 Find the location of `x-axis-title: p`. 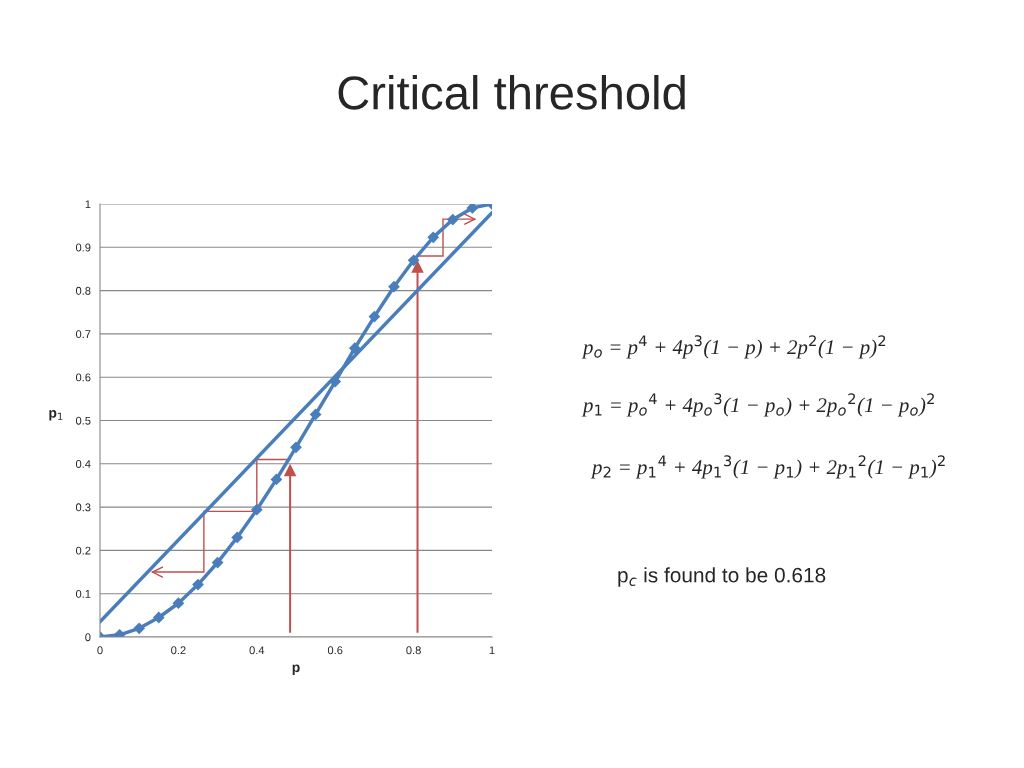

x-axis-title: p is located at coordinates (296, 669).